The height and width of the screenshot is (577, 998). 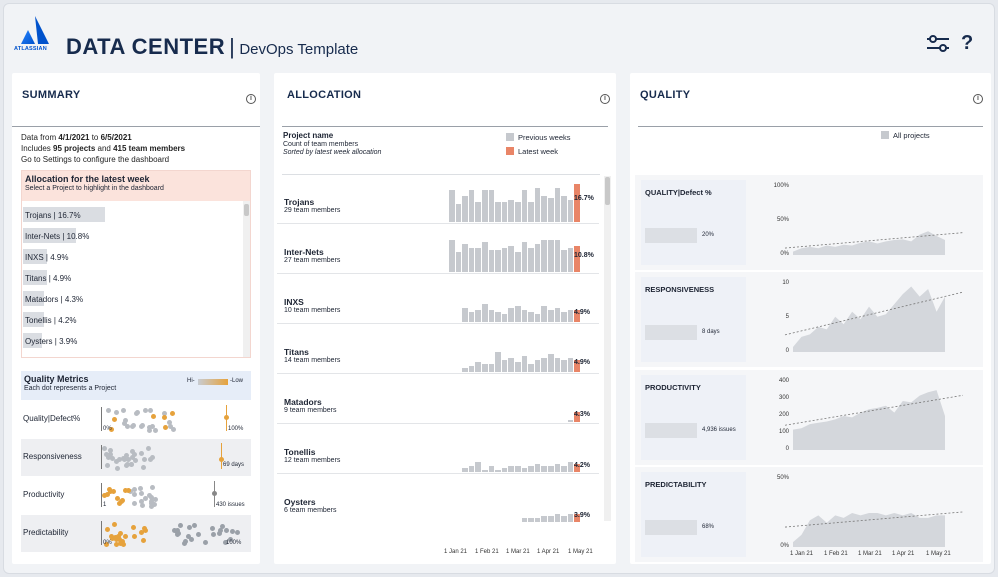 I want to click on quality-metric-row: Responsiveness 69 days, so click(x=136, y=457).